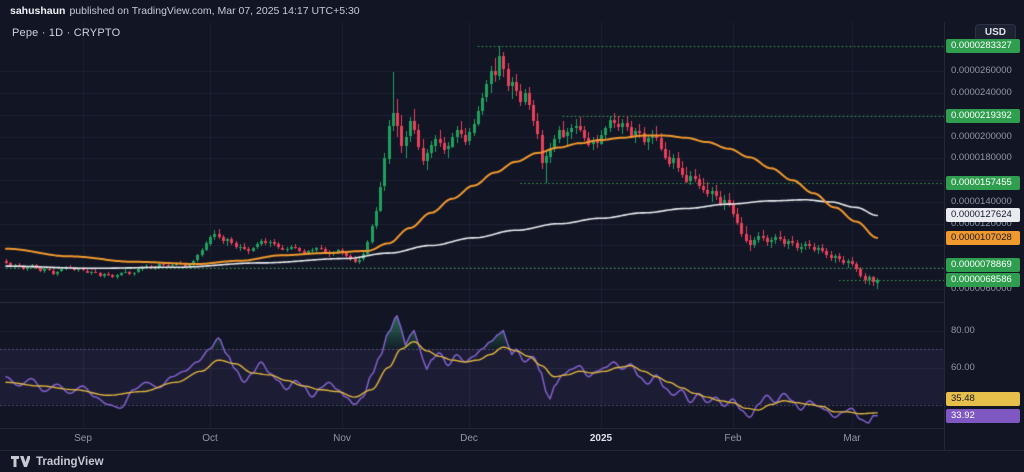 Image resolution: width=1024 pixels, height=472 pixels. Describe the element at coordinates (512, 461) in the screenshot. I see `footer-bar: TradingView` at that location.